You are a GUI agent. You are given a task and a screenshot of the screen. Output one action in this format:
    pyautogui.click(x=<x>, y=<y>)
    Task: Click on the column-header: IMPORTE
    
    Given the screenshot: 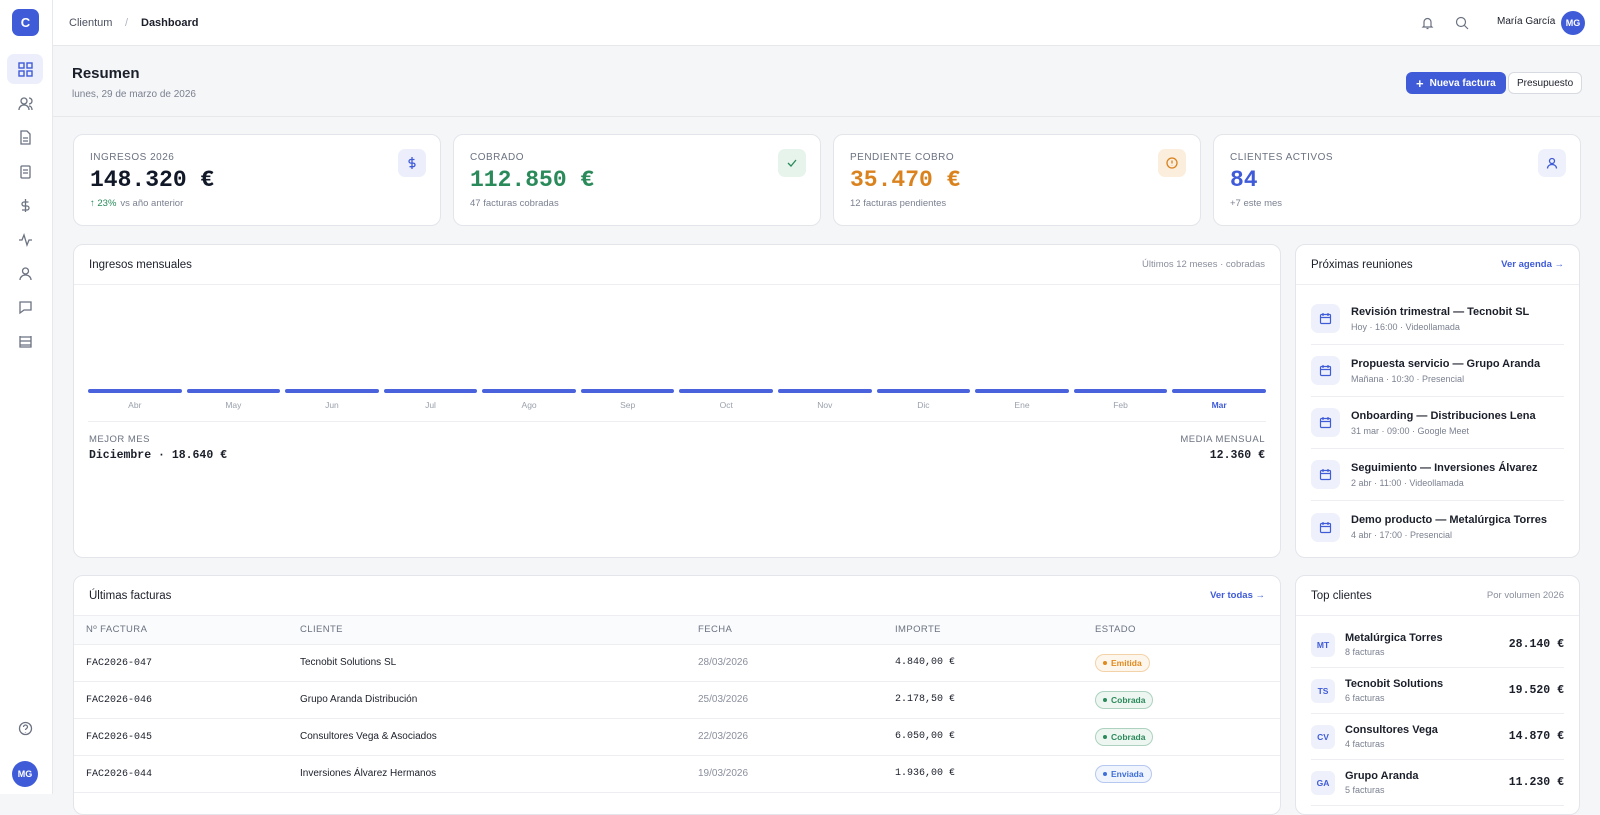 What is the action you would take?
    pyautogui.click(x=983, y=630)
    